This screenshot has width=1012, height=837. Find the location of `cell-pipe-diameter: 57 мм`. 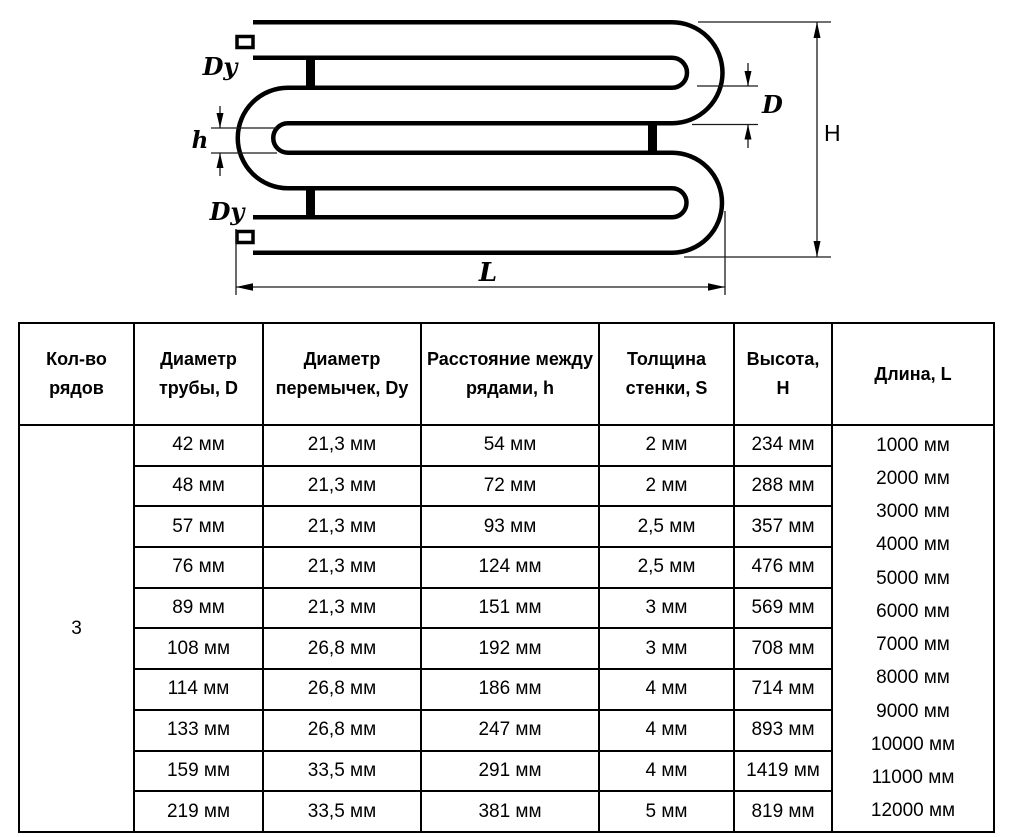

cell-pipe-diameter: 57 мм is located at coordinates (198, 527).